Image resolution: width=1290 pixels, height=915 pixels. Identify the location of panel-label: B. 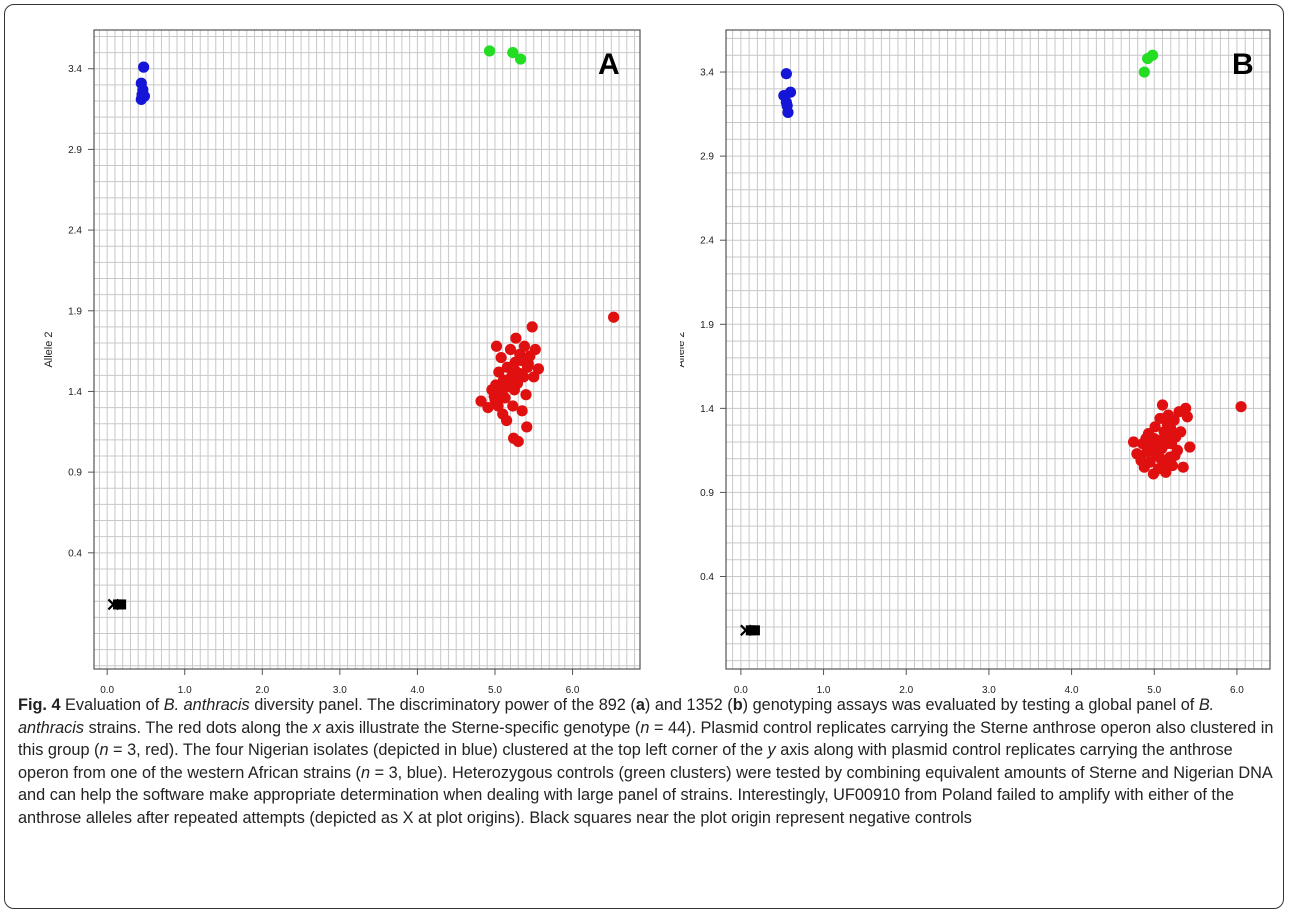
(1243, 64).